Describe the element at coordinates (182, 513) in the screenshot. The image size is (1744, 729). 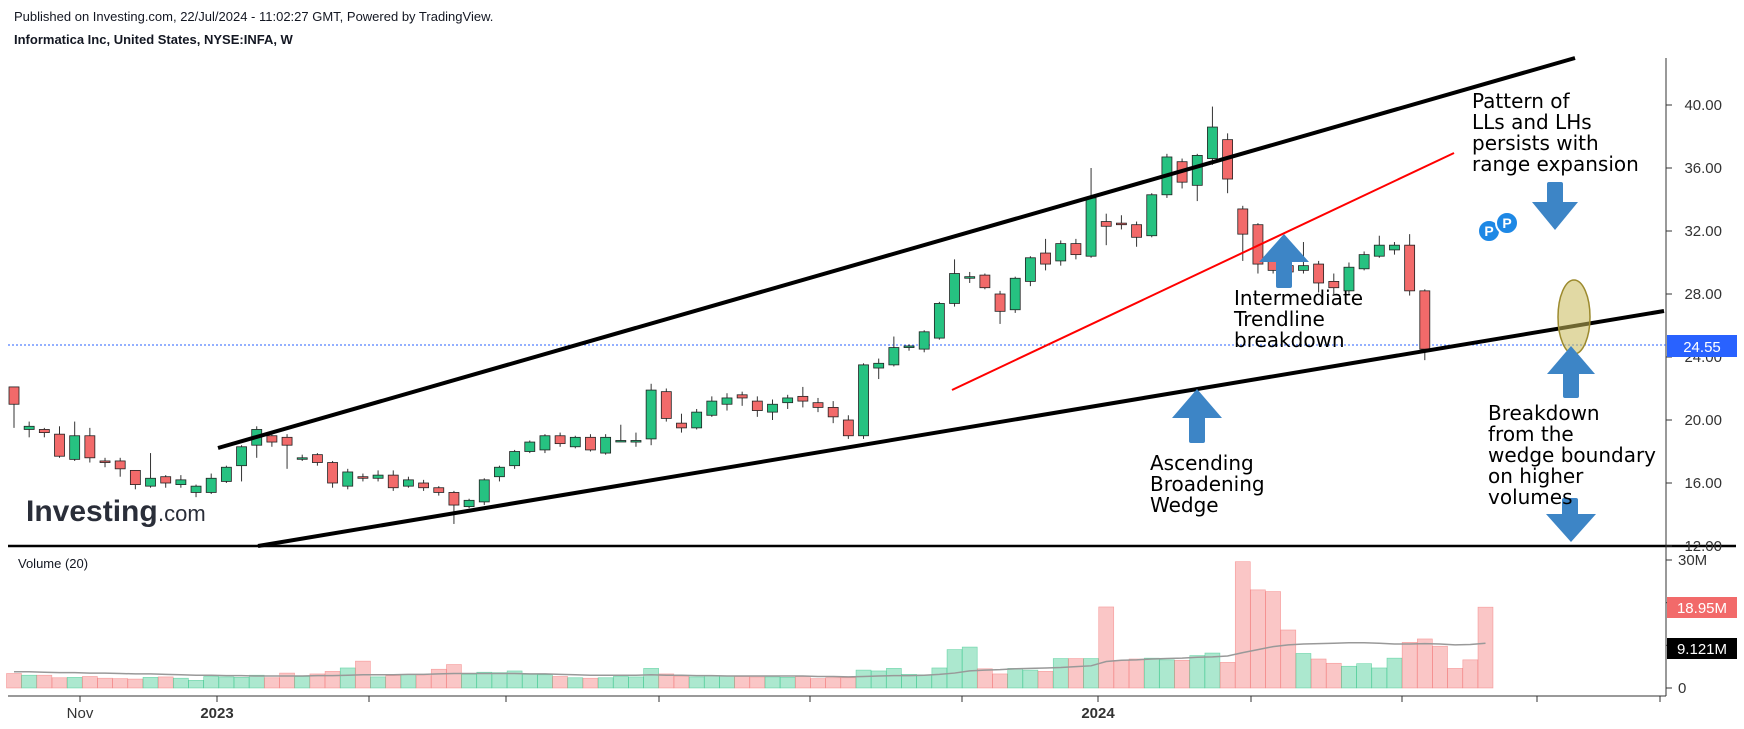
I see `svg-text: .com` at that location.